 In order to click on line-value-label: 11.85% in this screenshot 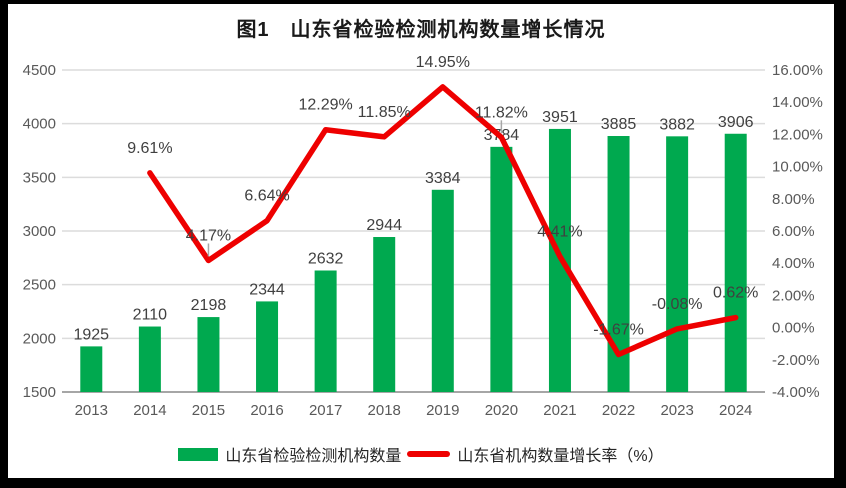, I will do `click(384, 112)`.